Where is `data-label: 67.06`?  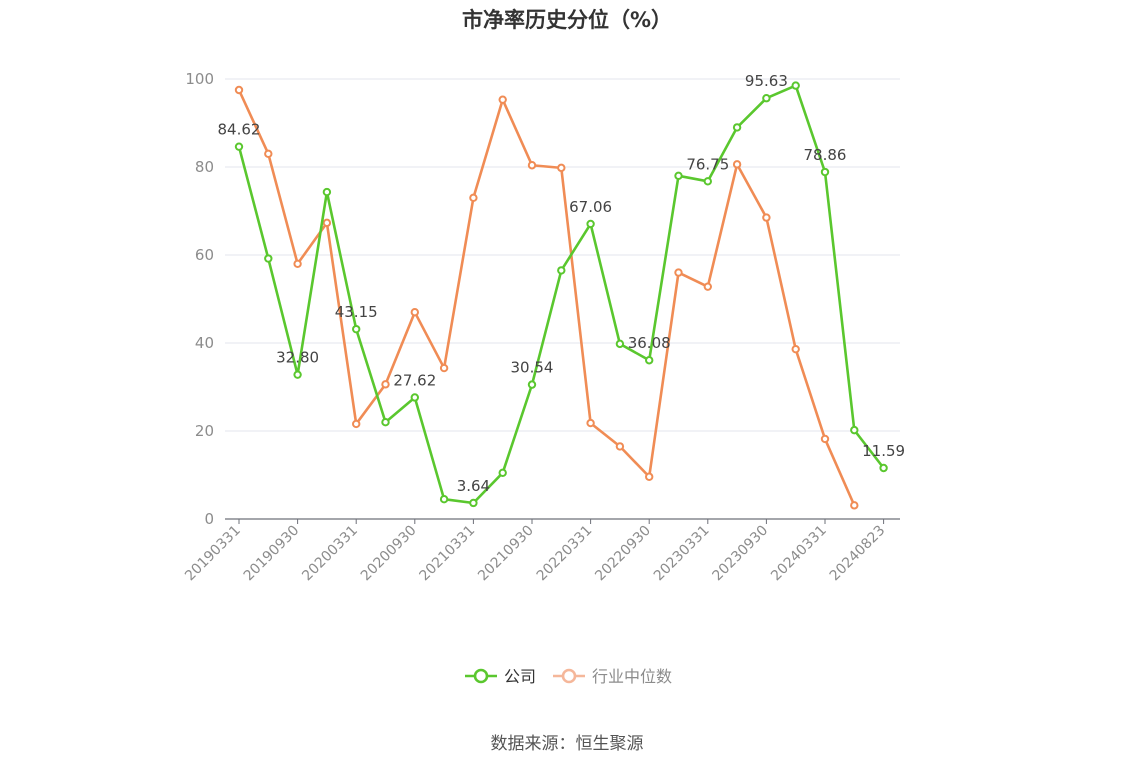
data-label: 67.06 is located at coordinates (590, 207).